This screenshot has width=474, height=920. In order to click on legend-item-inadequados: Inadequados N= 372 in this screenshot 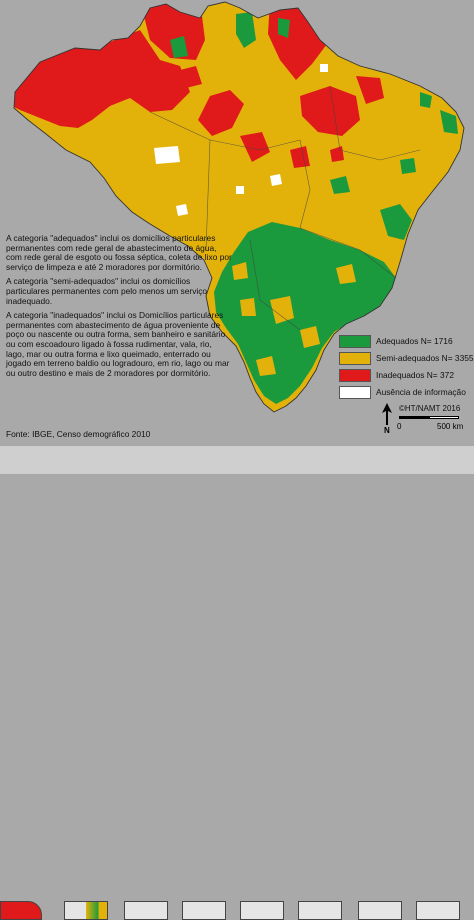, I will do `click(406, 376)`.